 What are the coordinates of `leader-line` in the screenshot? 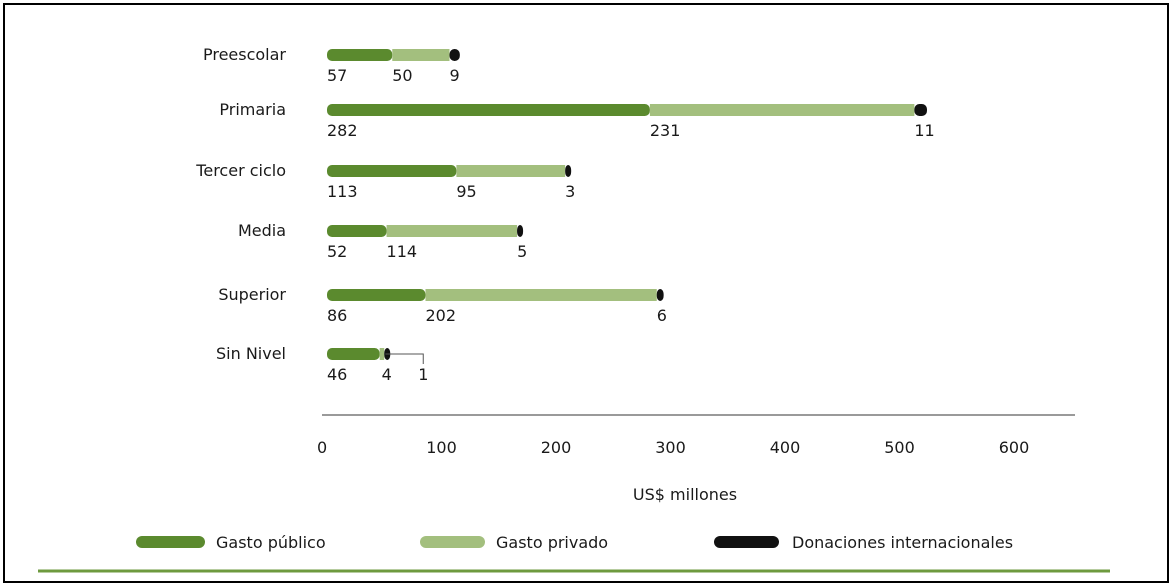 It's located at (404, 358).